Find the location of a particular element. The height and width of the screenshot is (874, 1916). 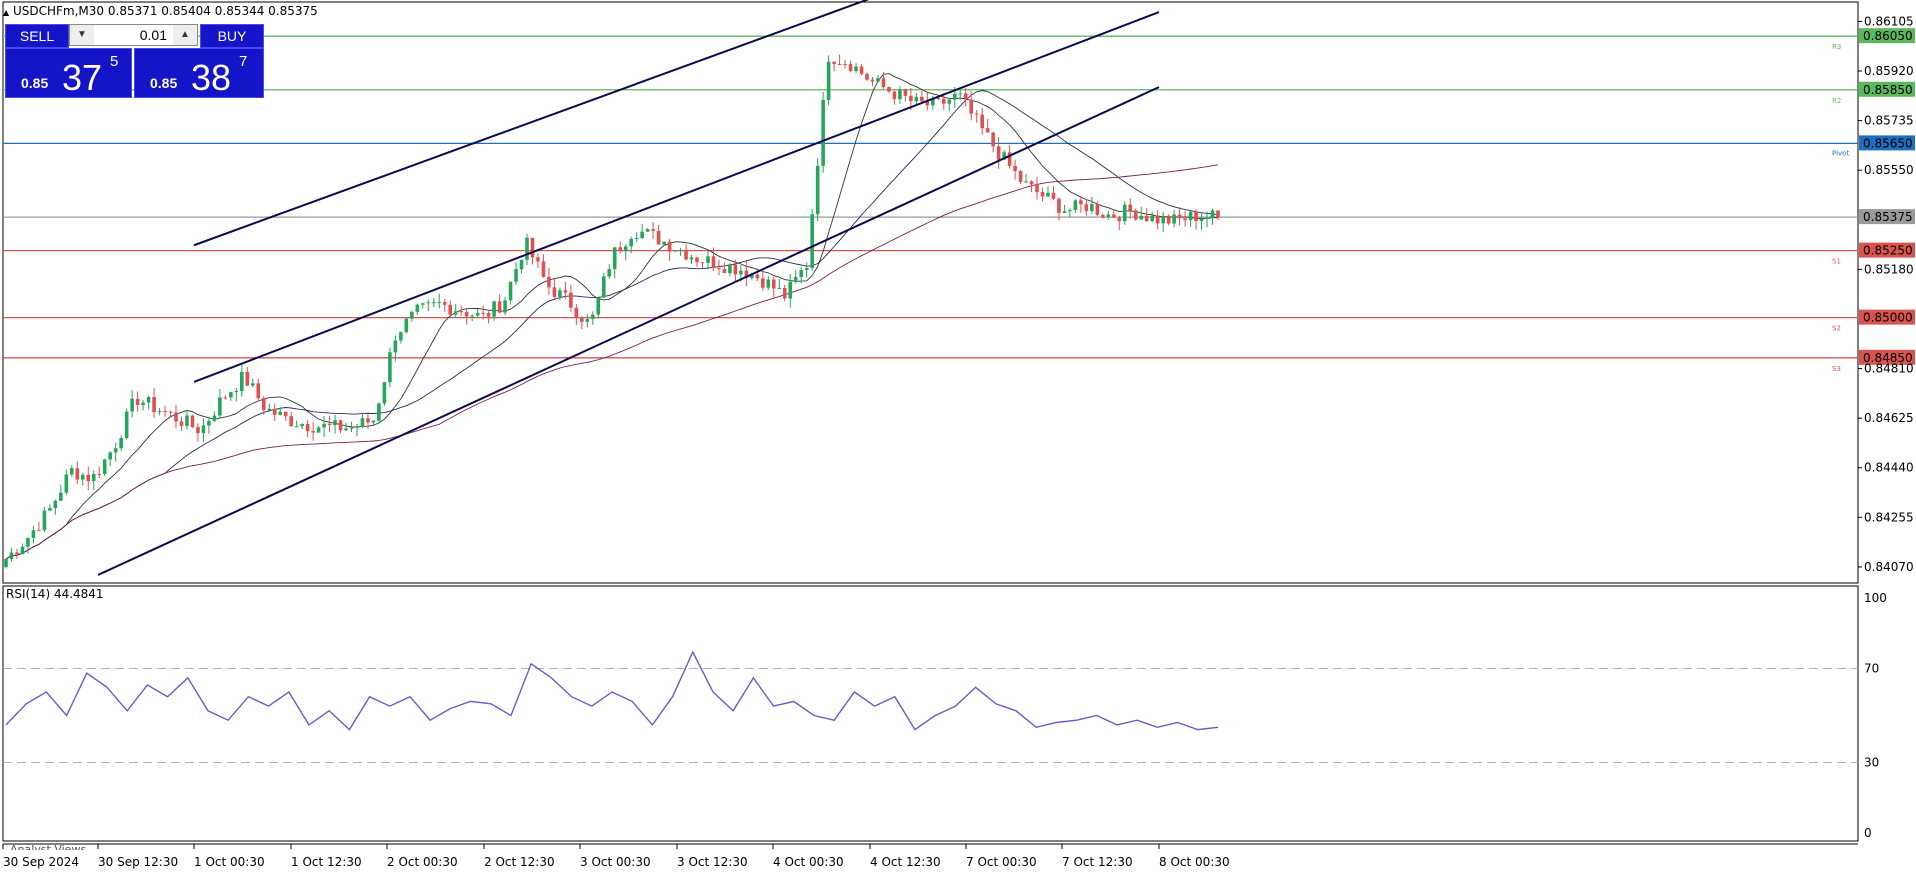

lot-size-value: 0.01 is located at coordinates (153, 35).